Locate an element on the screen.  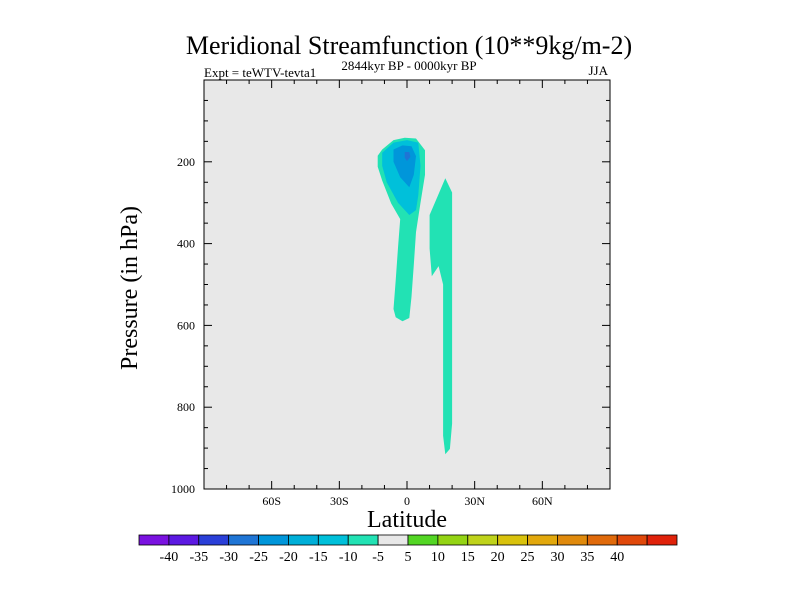
chart-title: Meridional Streamfunction (10**9kg/m-2) is located at coordinates (409, 45).